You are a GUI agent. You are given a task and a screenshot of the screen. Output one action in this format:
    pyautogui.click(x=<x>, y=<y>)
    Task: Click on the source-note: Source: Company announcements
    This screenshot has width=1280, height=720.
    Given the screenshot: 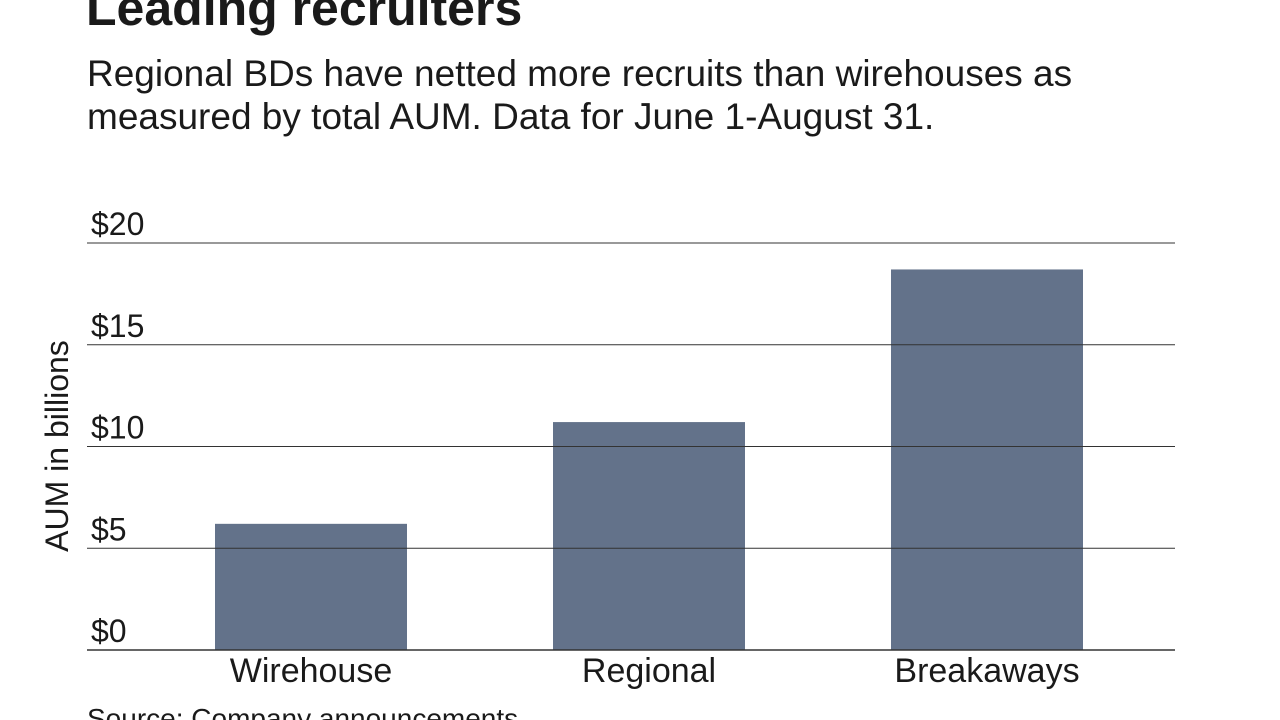 What is the action you would take?
    pyautogui.click(x=303, y=711)
    